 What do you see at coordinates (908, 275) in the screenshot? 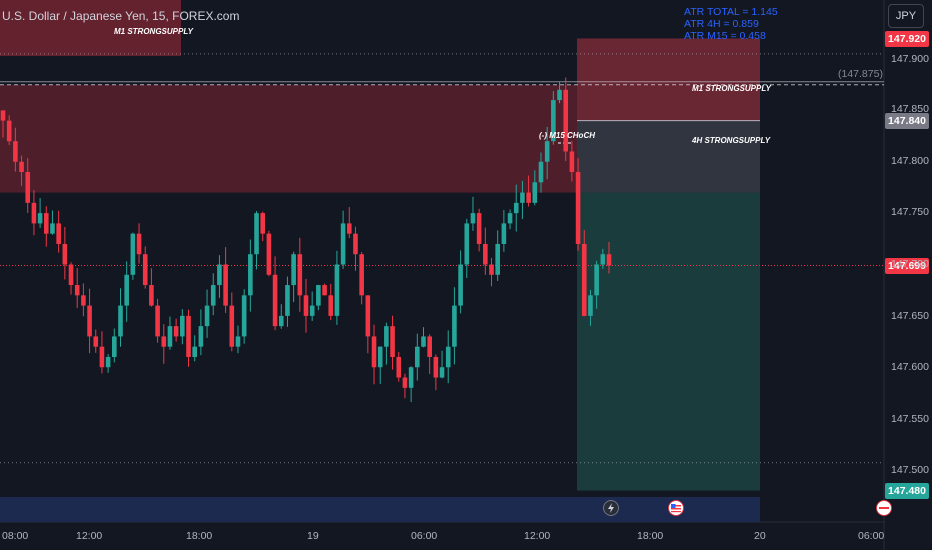
I see `price-axis` at bounding box center [908, 275].